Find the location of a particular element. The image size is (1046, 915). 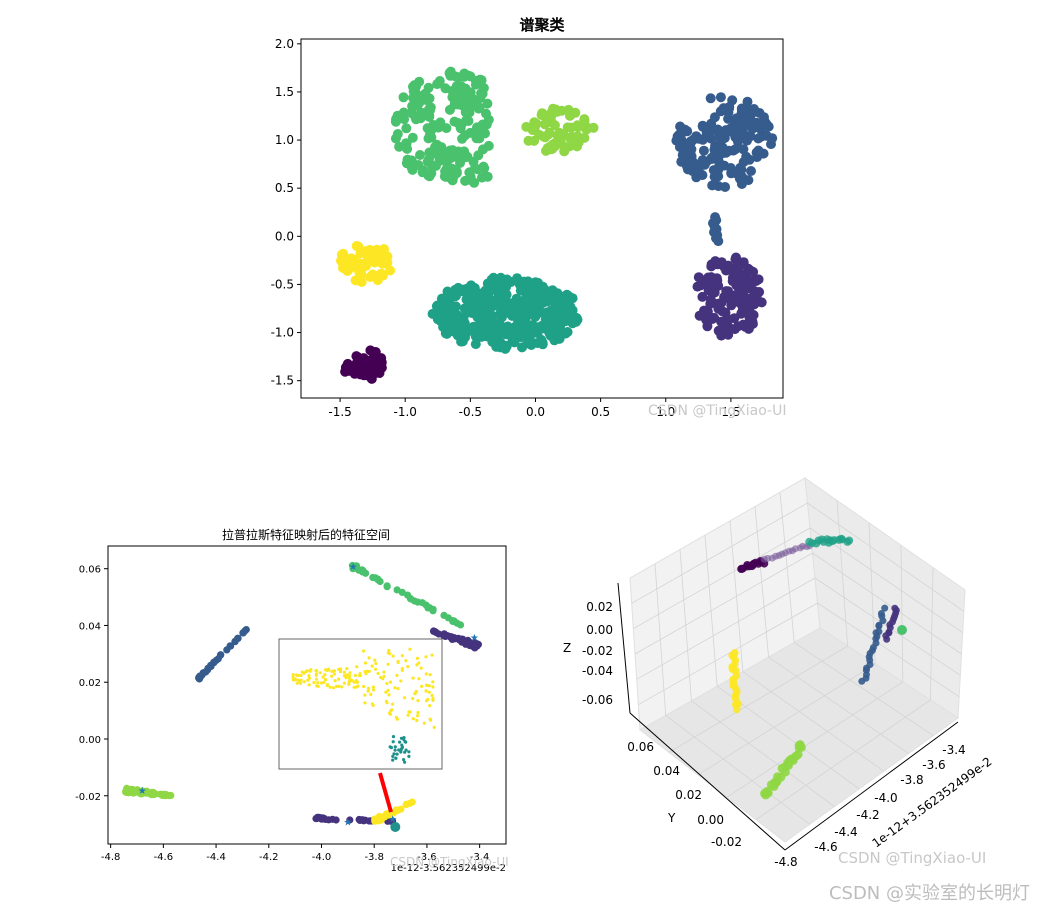

cluster-centers: ★ ★ ★ ★ ★ is located at coordinates (308, 695).